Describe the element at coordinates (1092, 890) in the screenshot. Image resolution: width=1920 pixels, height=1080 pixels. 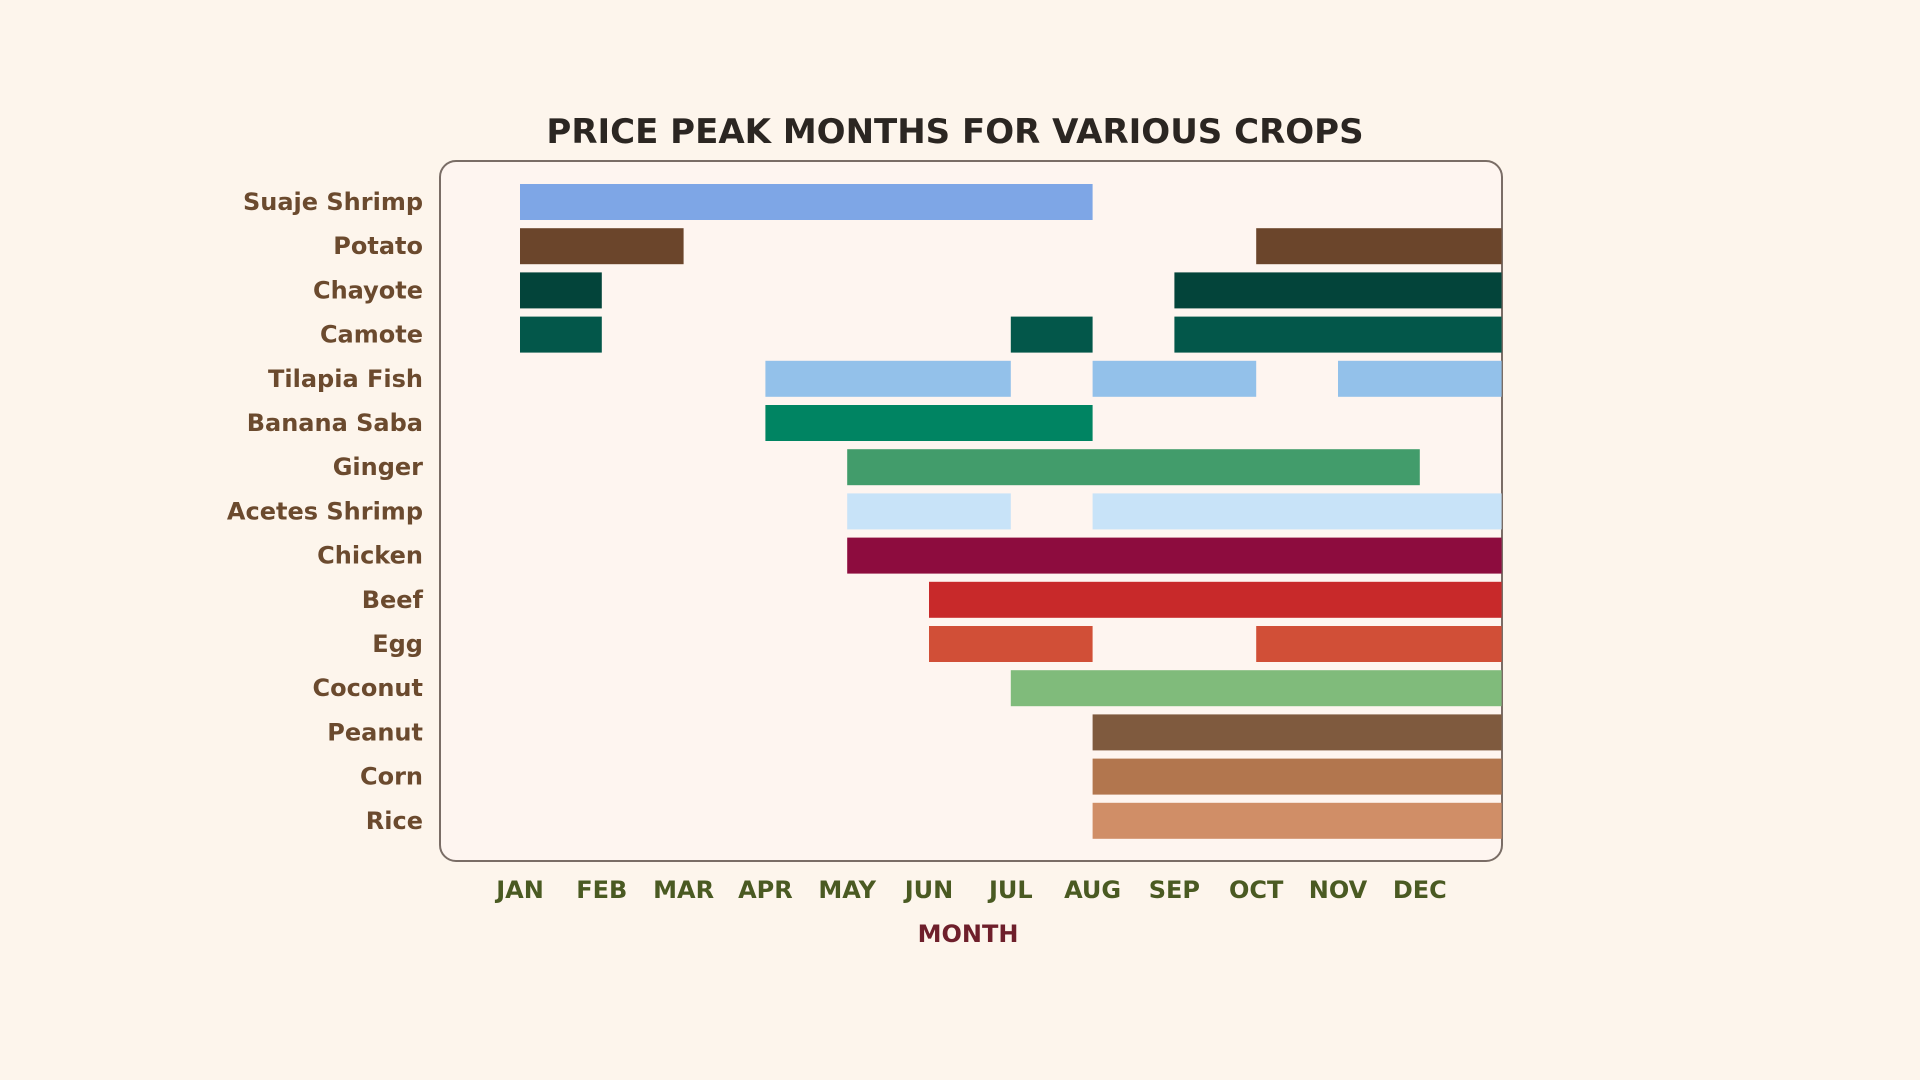
I see `month-tick-aug: AUG` at that location.